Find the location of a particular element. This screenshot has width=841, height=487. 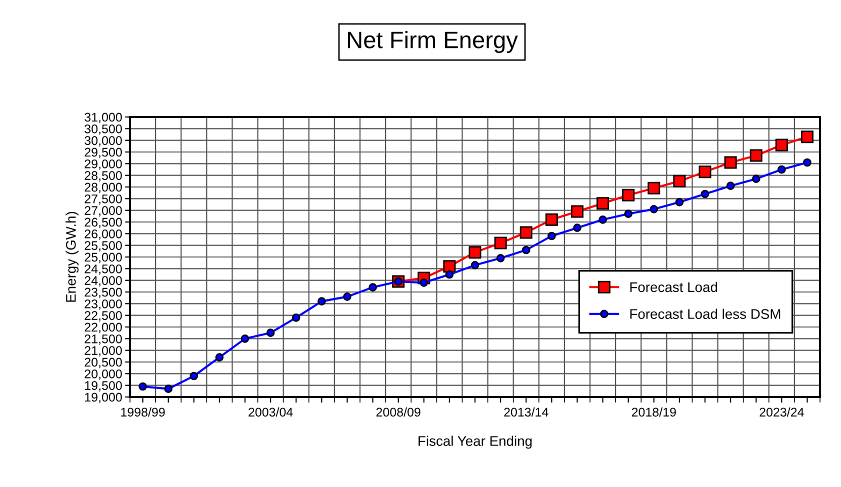

y-tick-label: 23,000 is located at coordinates (103, 304).